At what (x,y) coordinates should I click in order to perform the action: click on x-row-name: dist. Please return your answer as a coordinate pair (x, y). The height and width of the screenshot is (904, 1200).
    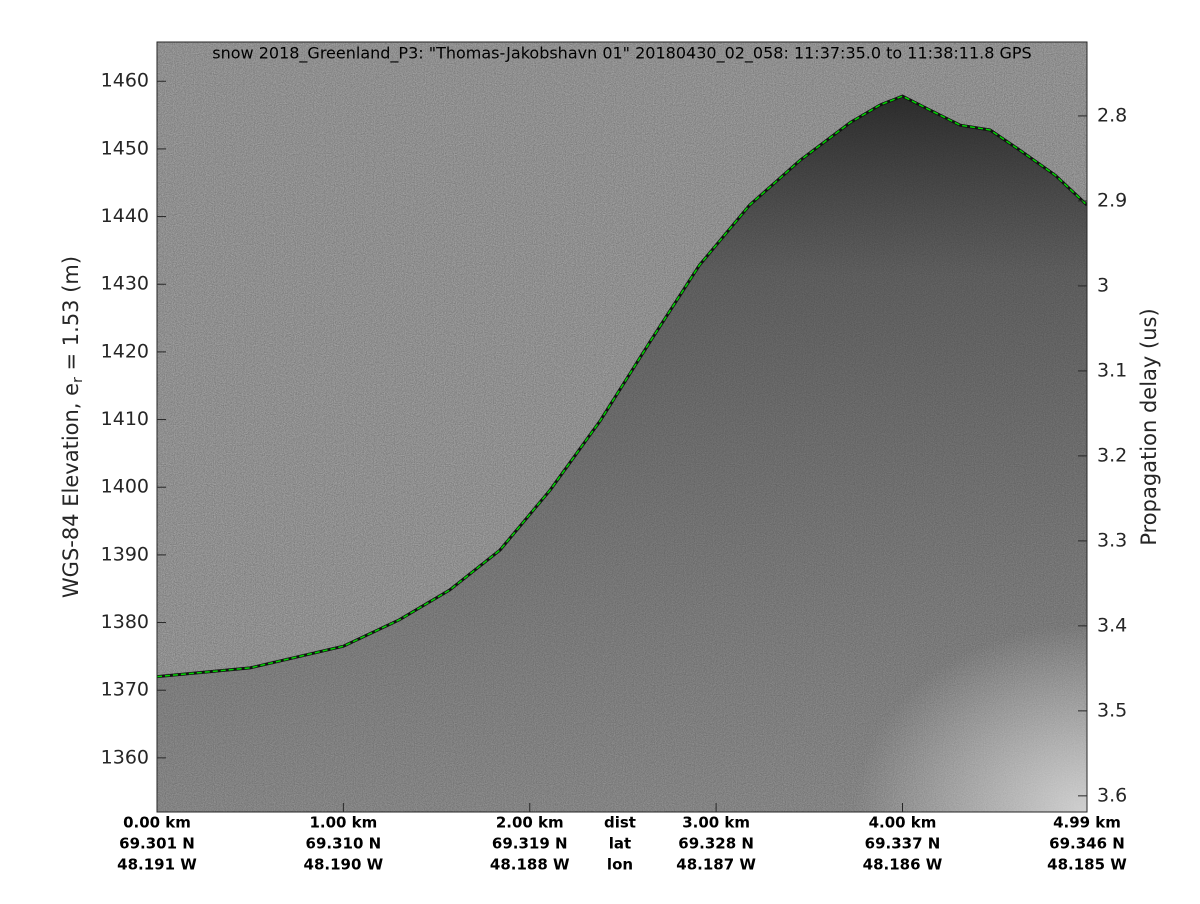
    Looking at the image, I should click on (620, 823).